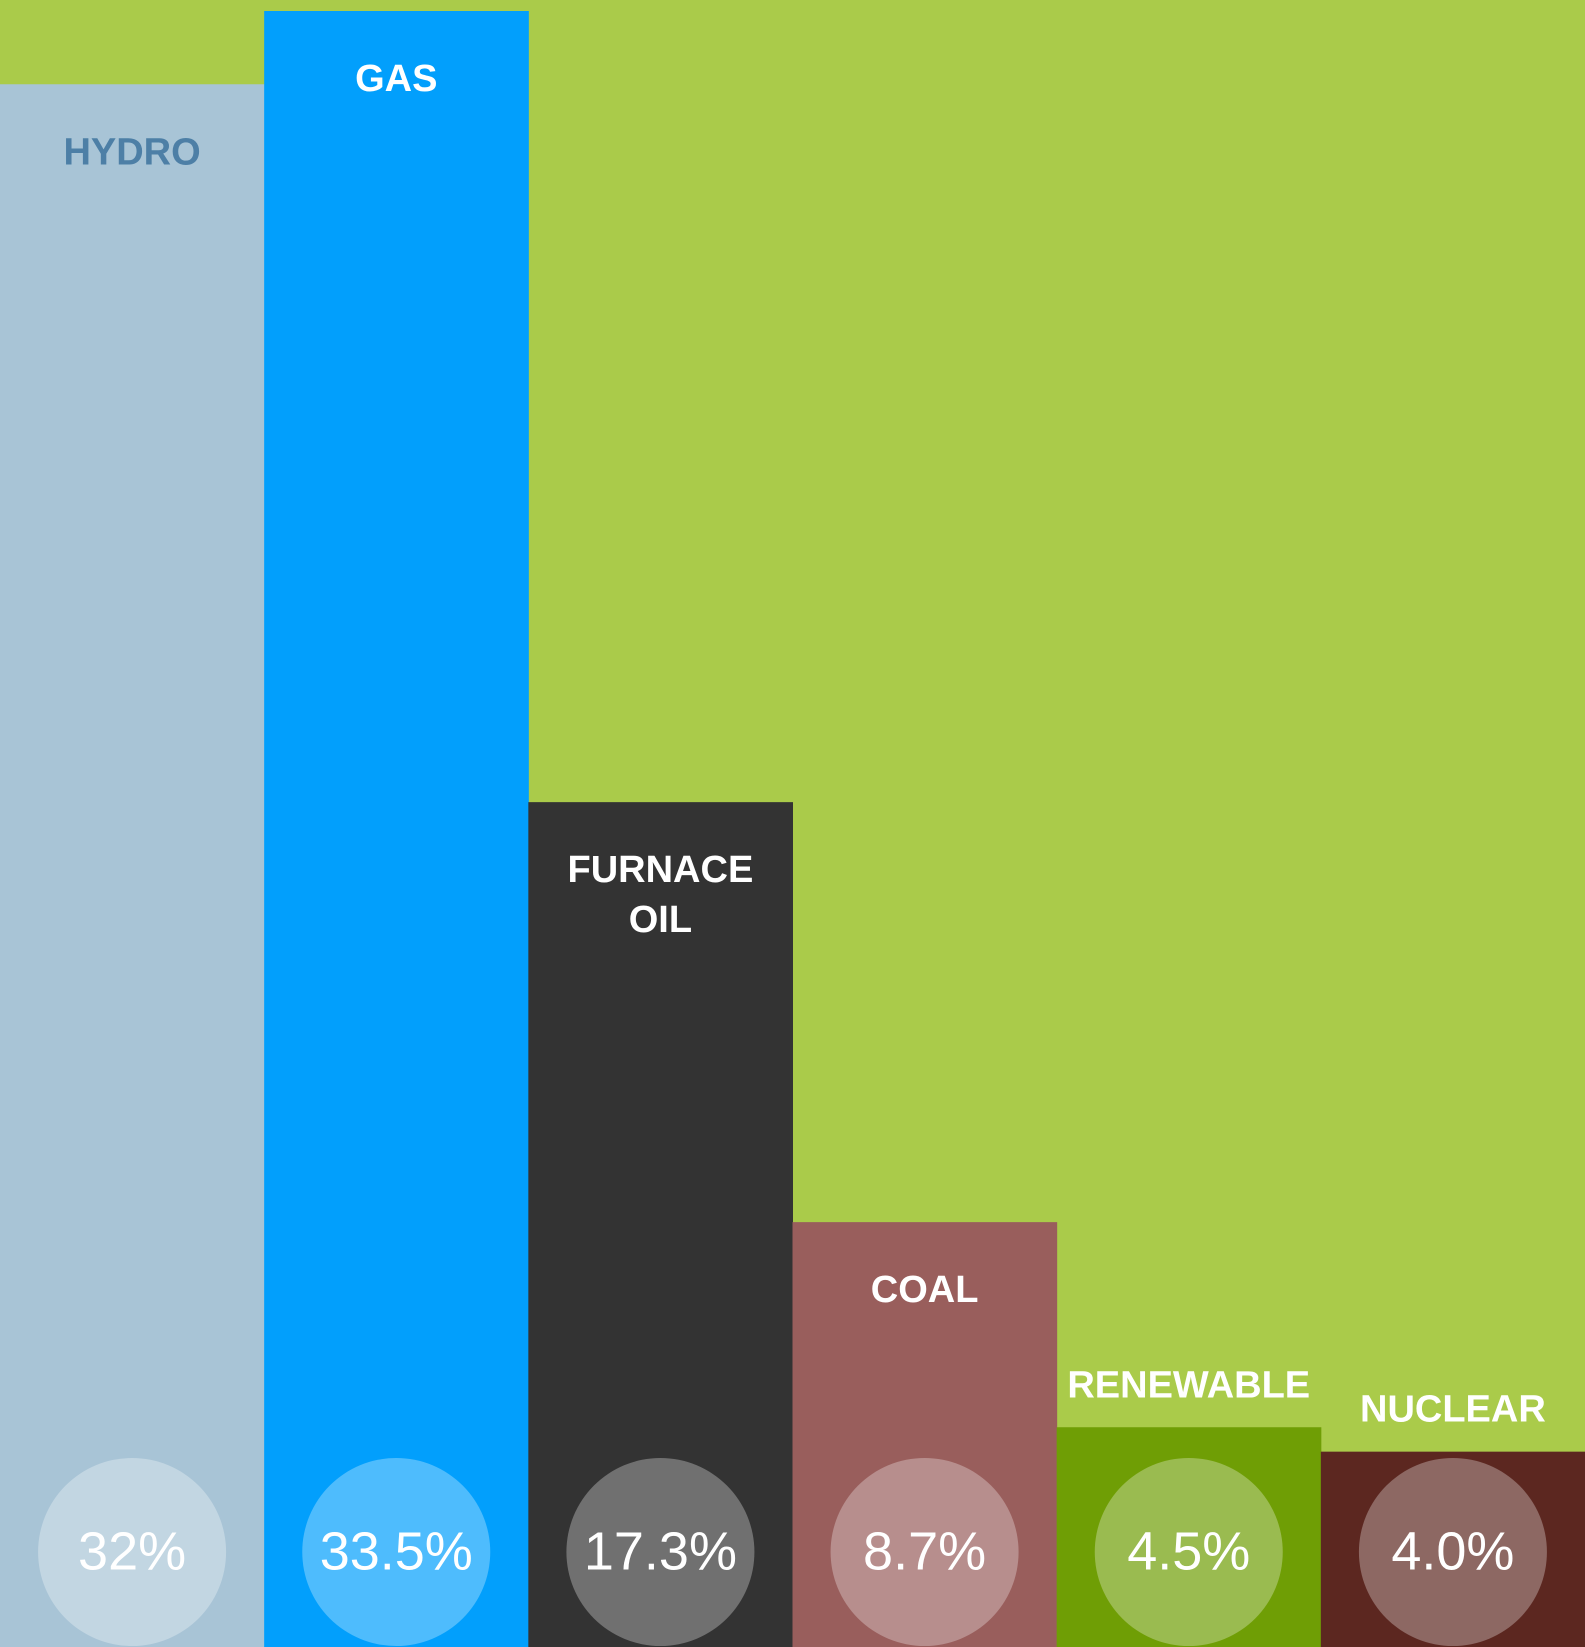  I want to click on value-label: 8.7%, so click(924, 1551).